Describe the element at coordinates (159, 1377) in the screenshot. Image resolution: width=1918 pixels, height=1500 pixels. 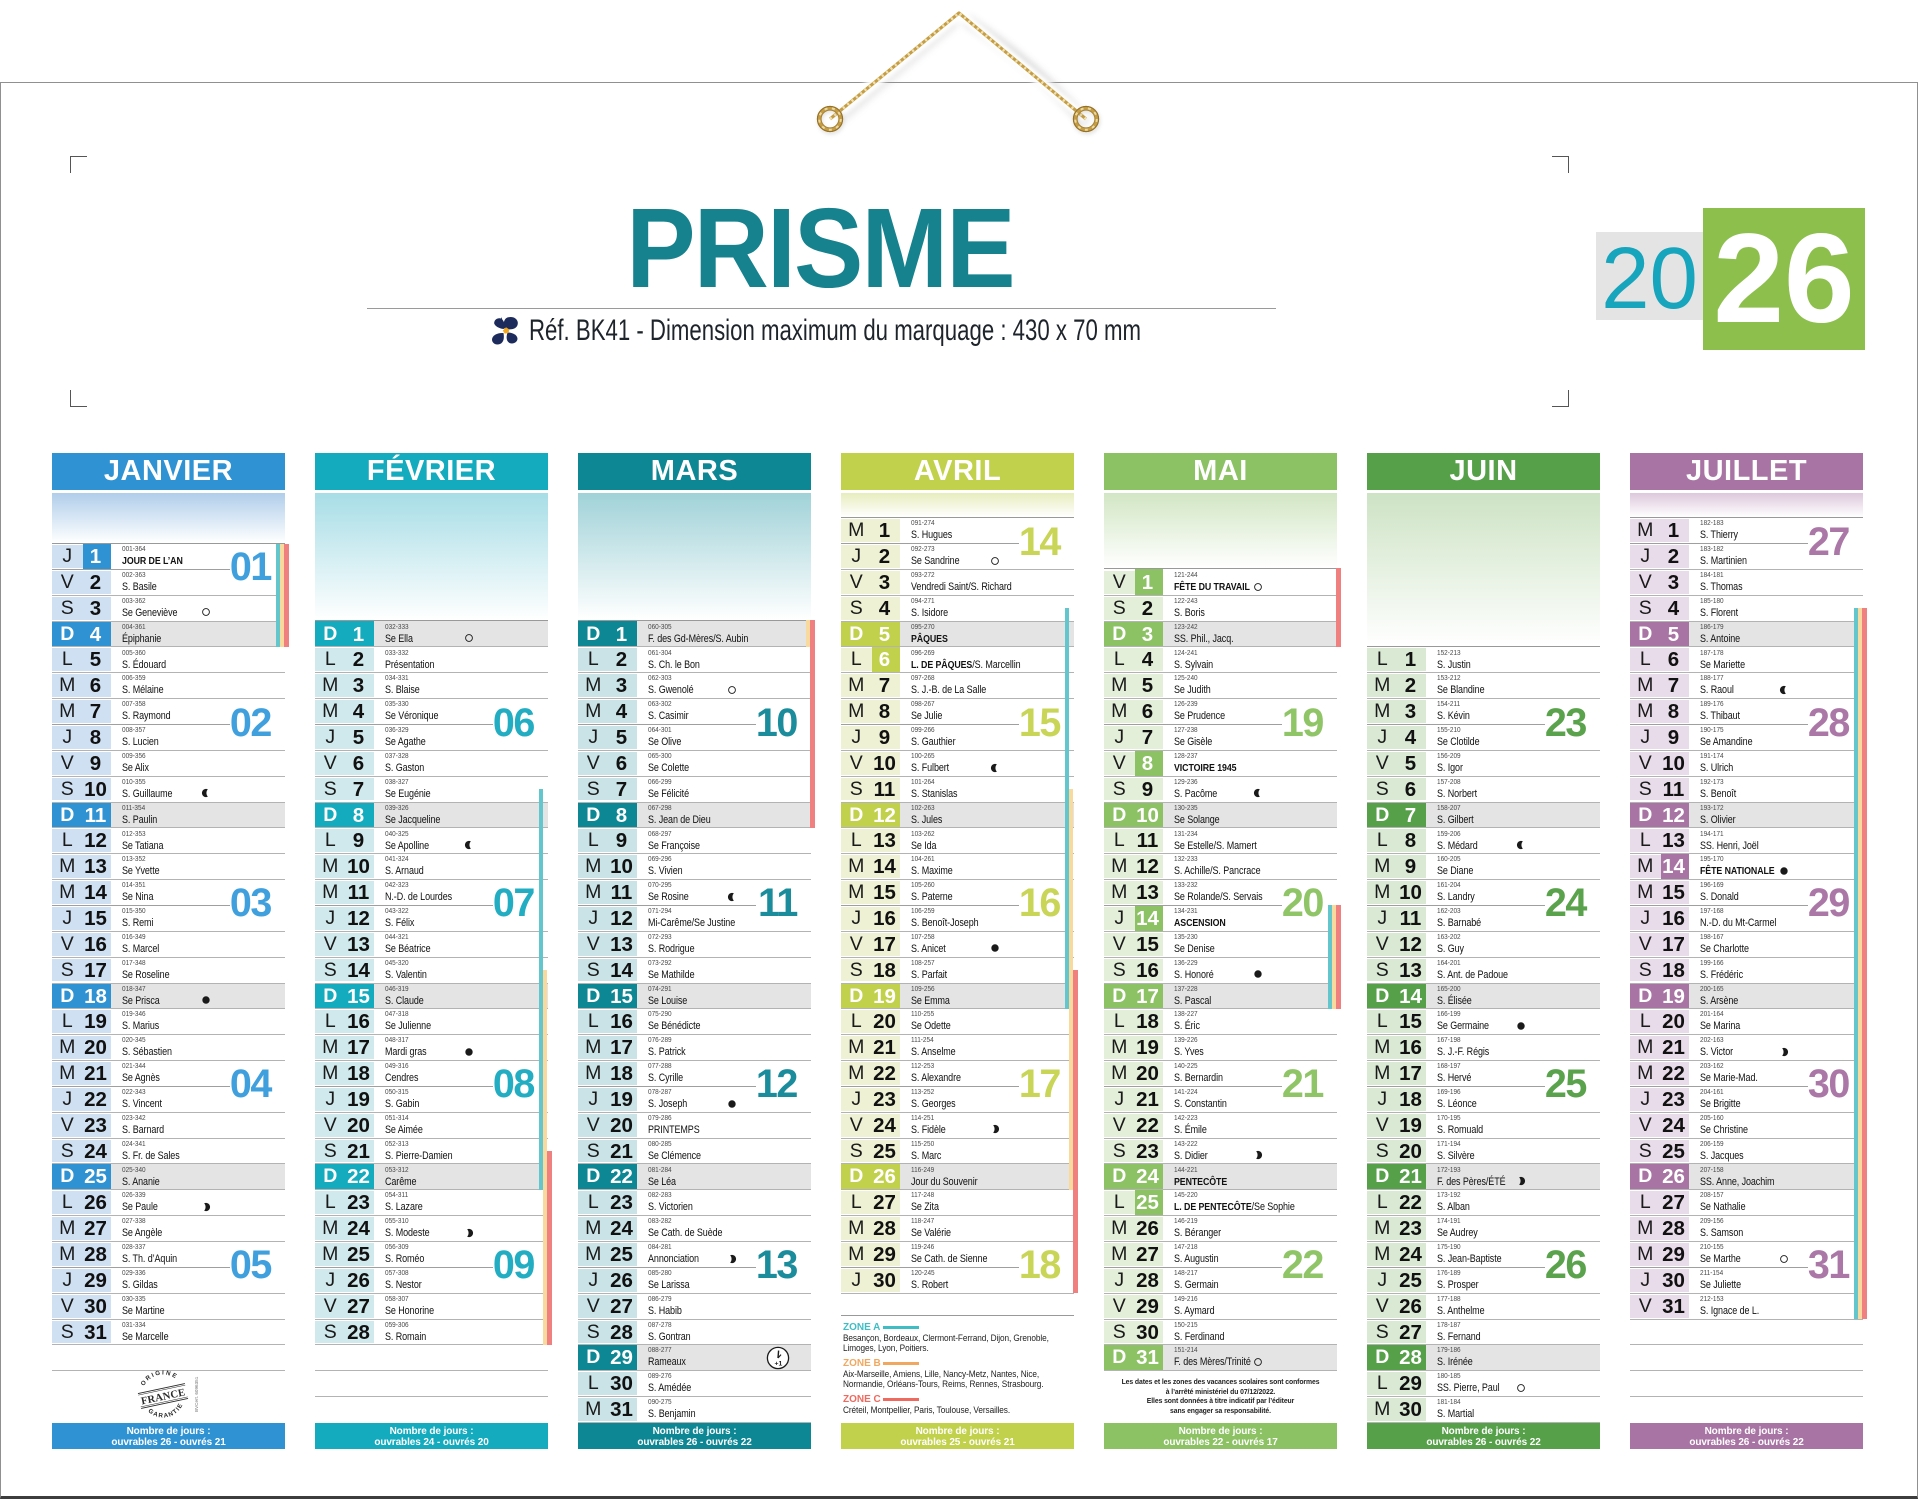
I see `svg-text: ORIGINE` at that location.